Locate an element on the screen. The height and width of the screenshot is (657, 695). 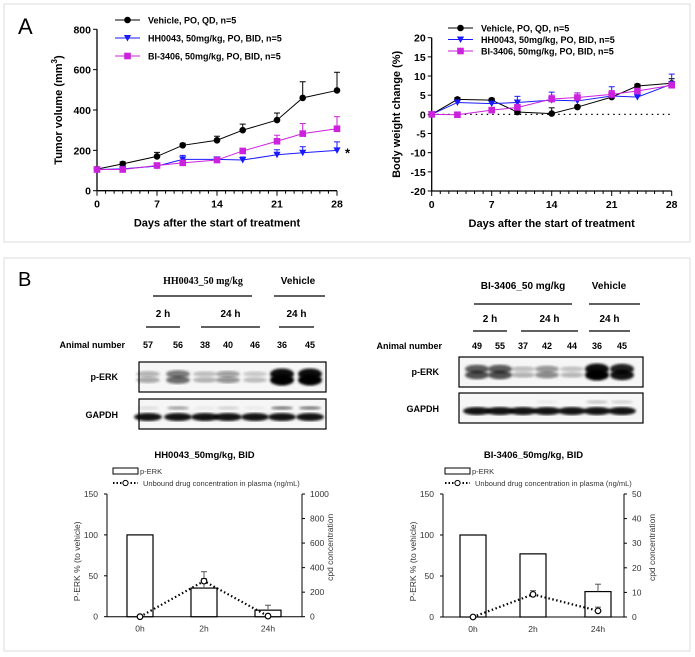
y-tick-label: -15 is located at coordinates (418, 173).